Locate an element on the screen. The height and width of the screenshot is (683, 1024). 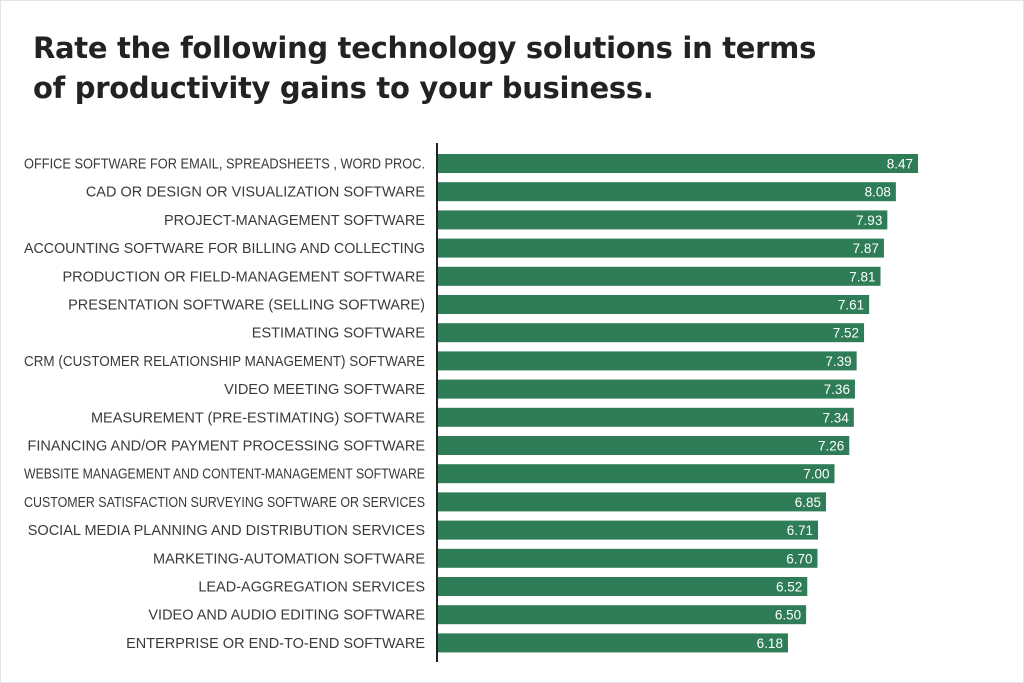
bar-value-label: 8.47 is located at coordinates (900, 164).